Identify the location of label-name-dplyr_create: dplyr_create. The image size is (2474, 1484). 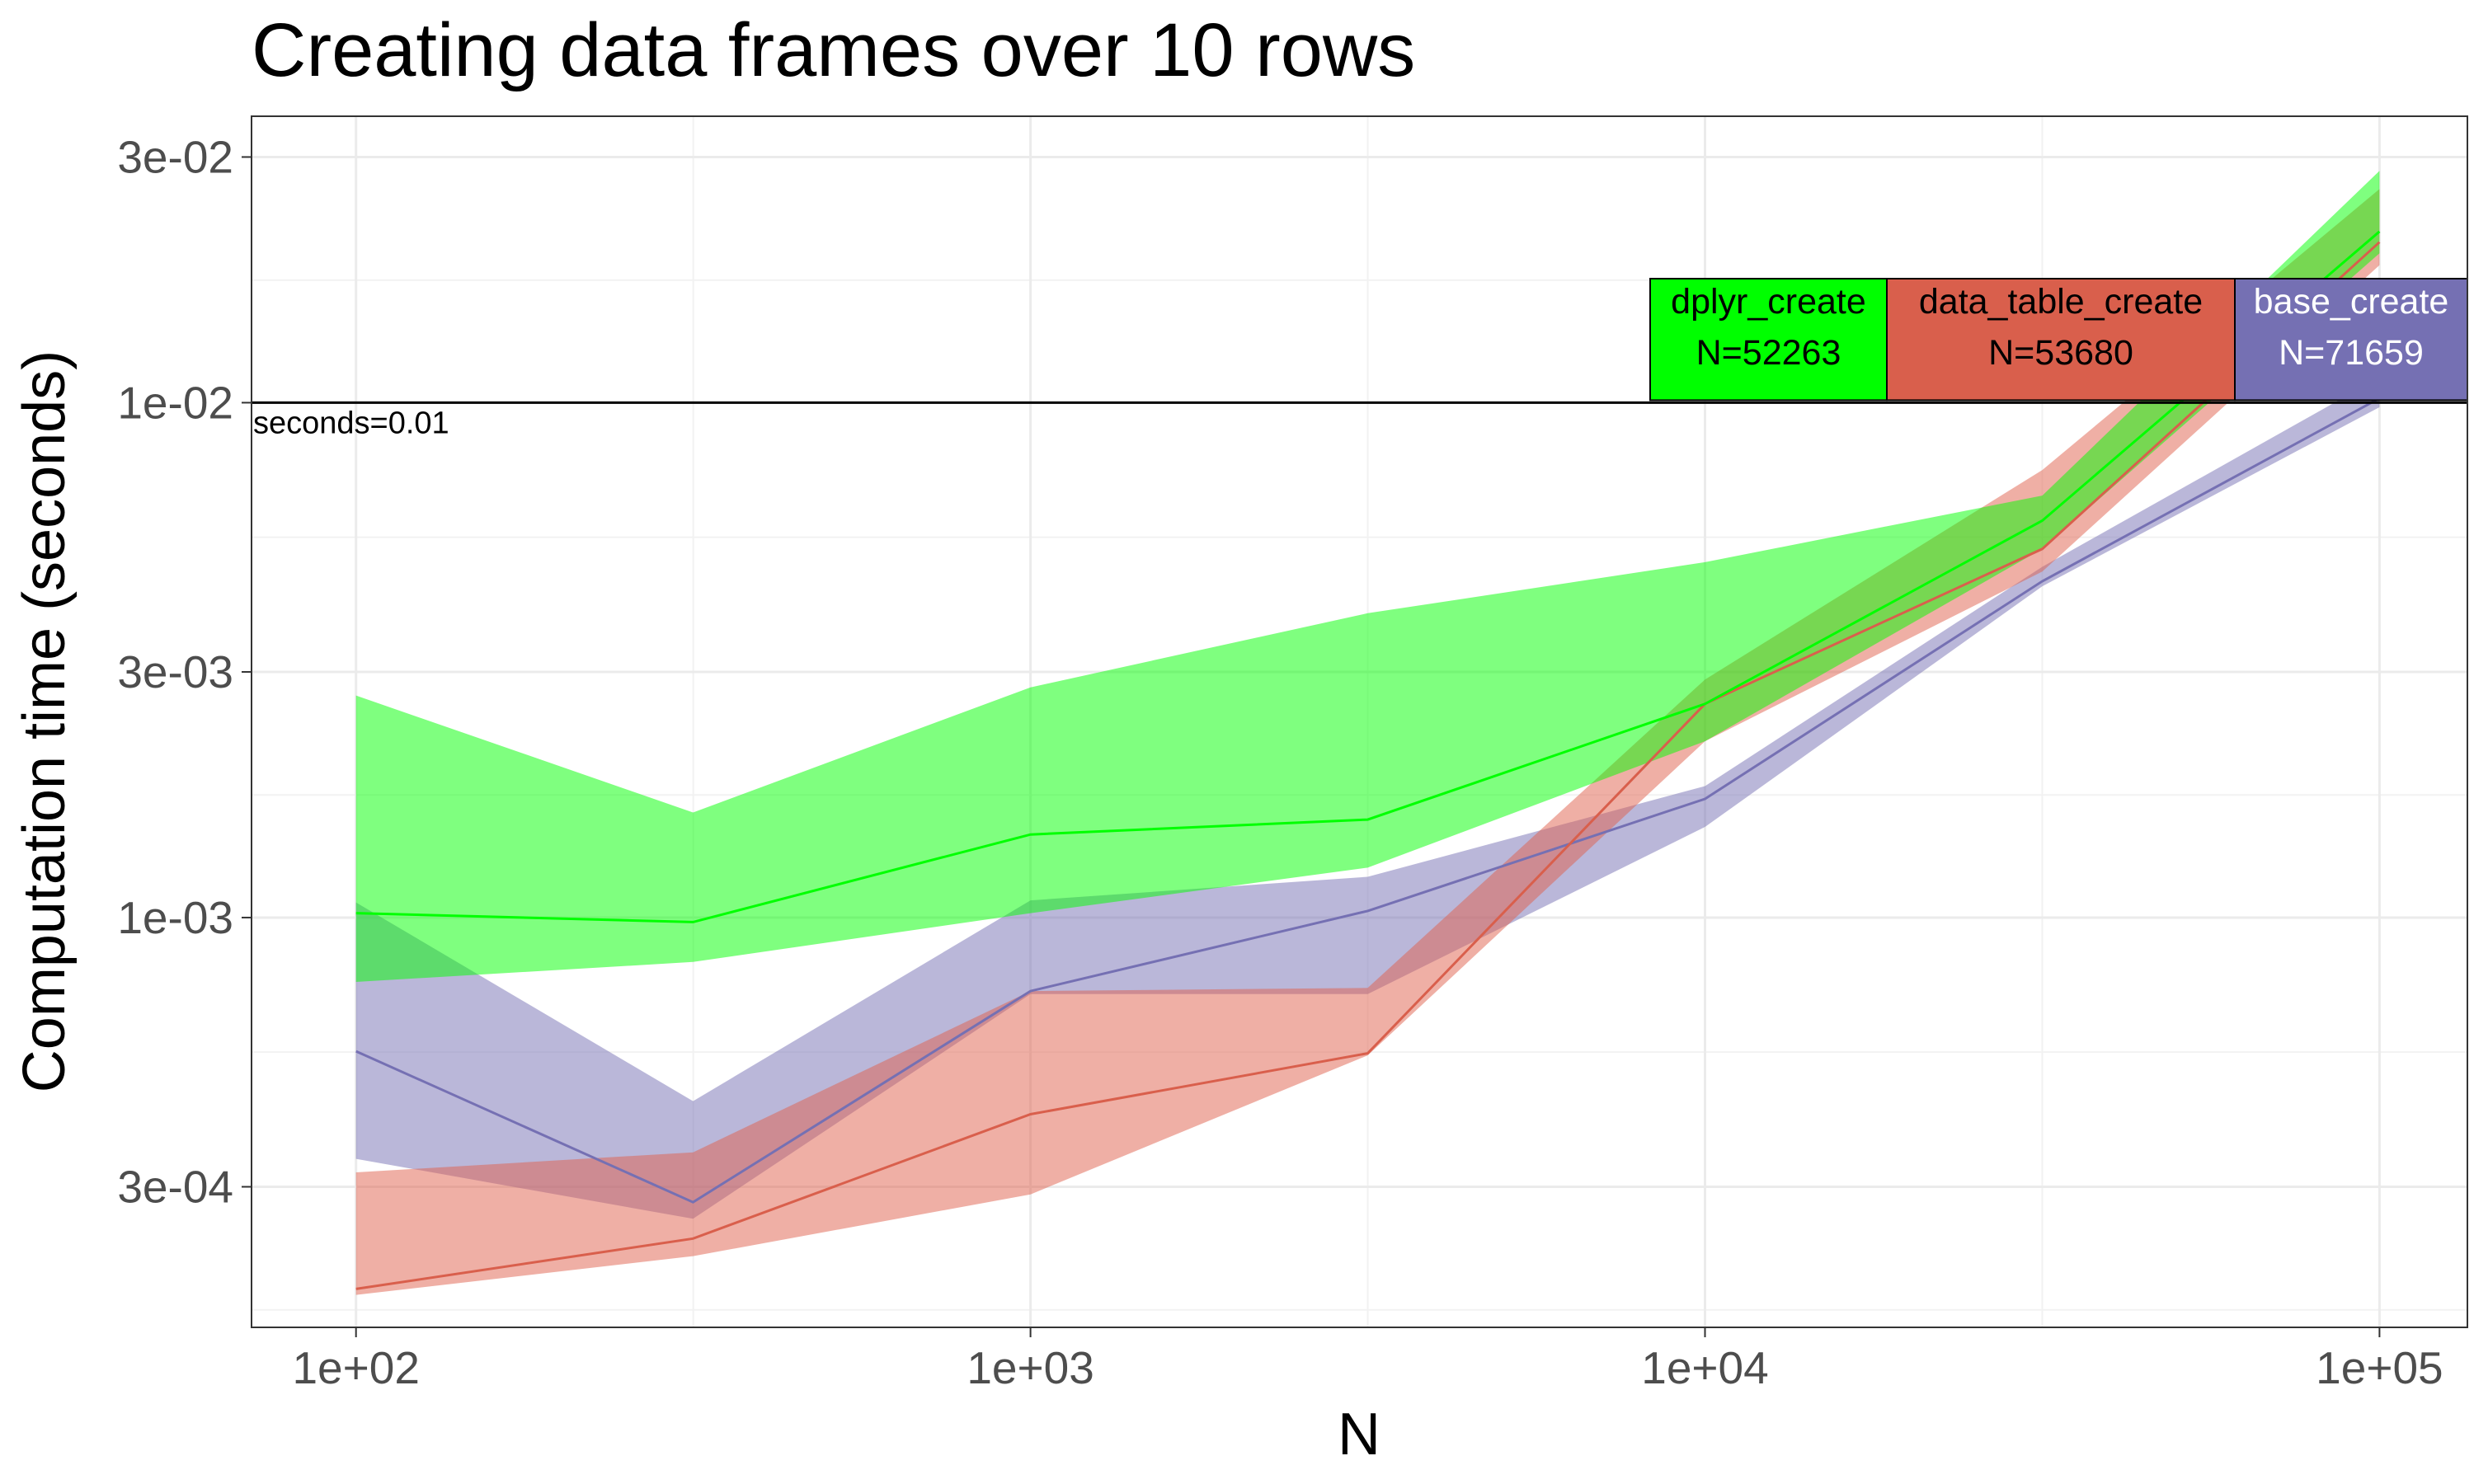
(1768, 302).